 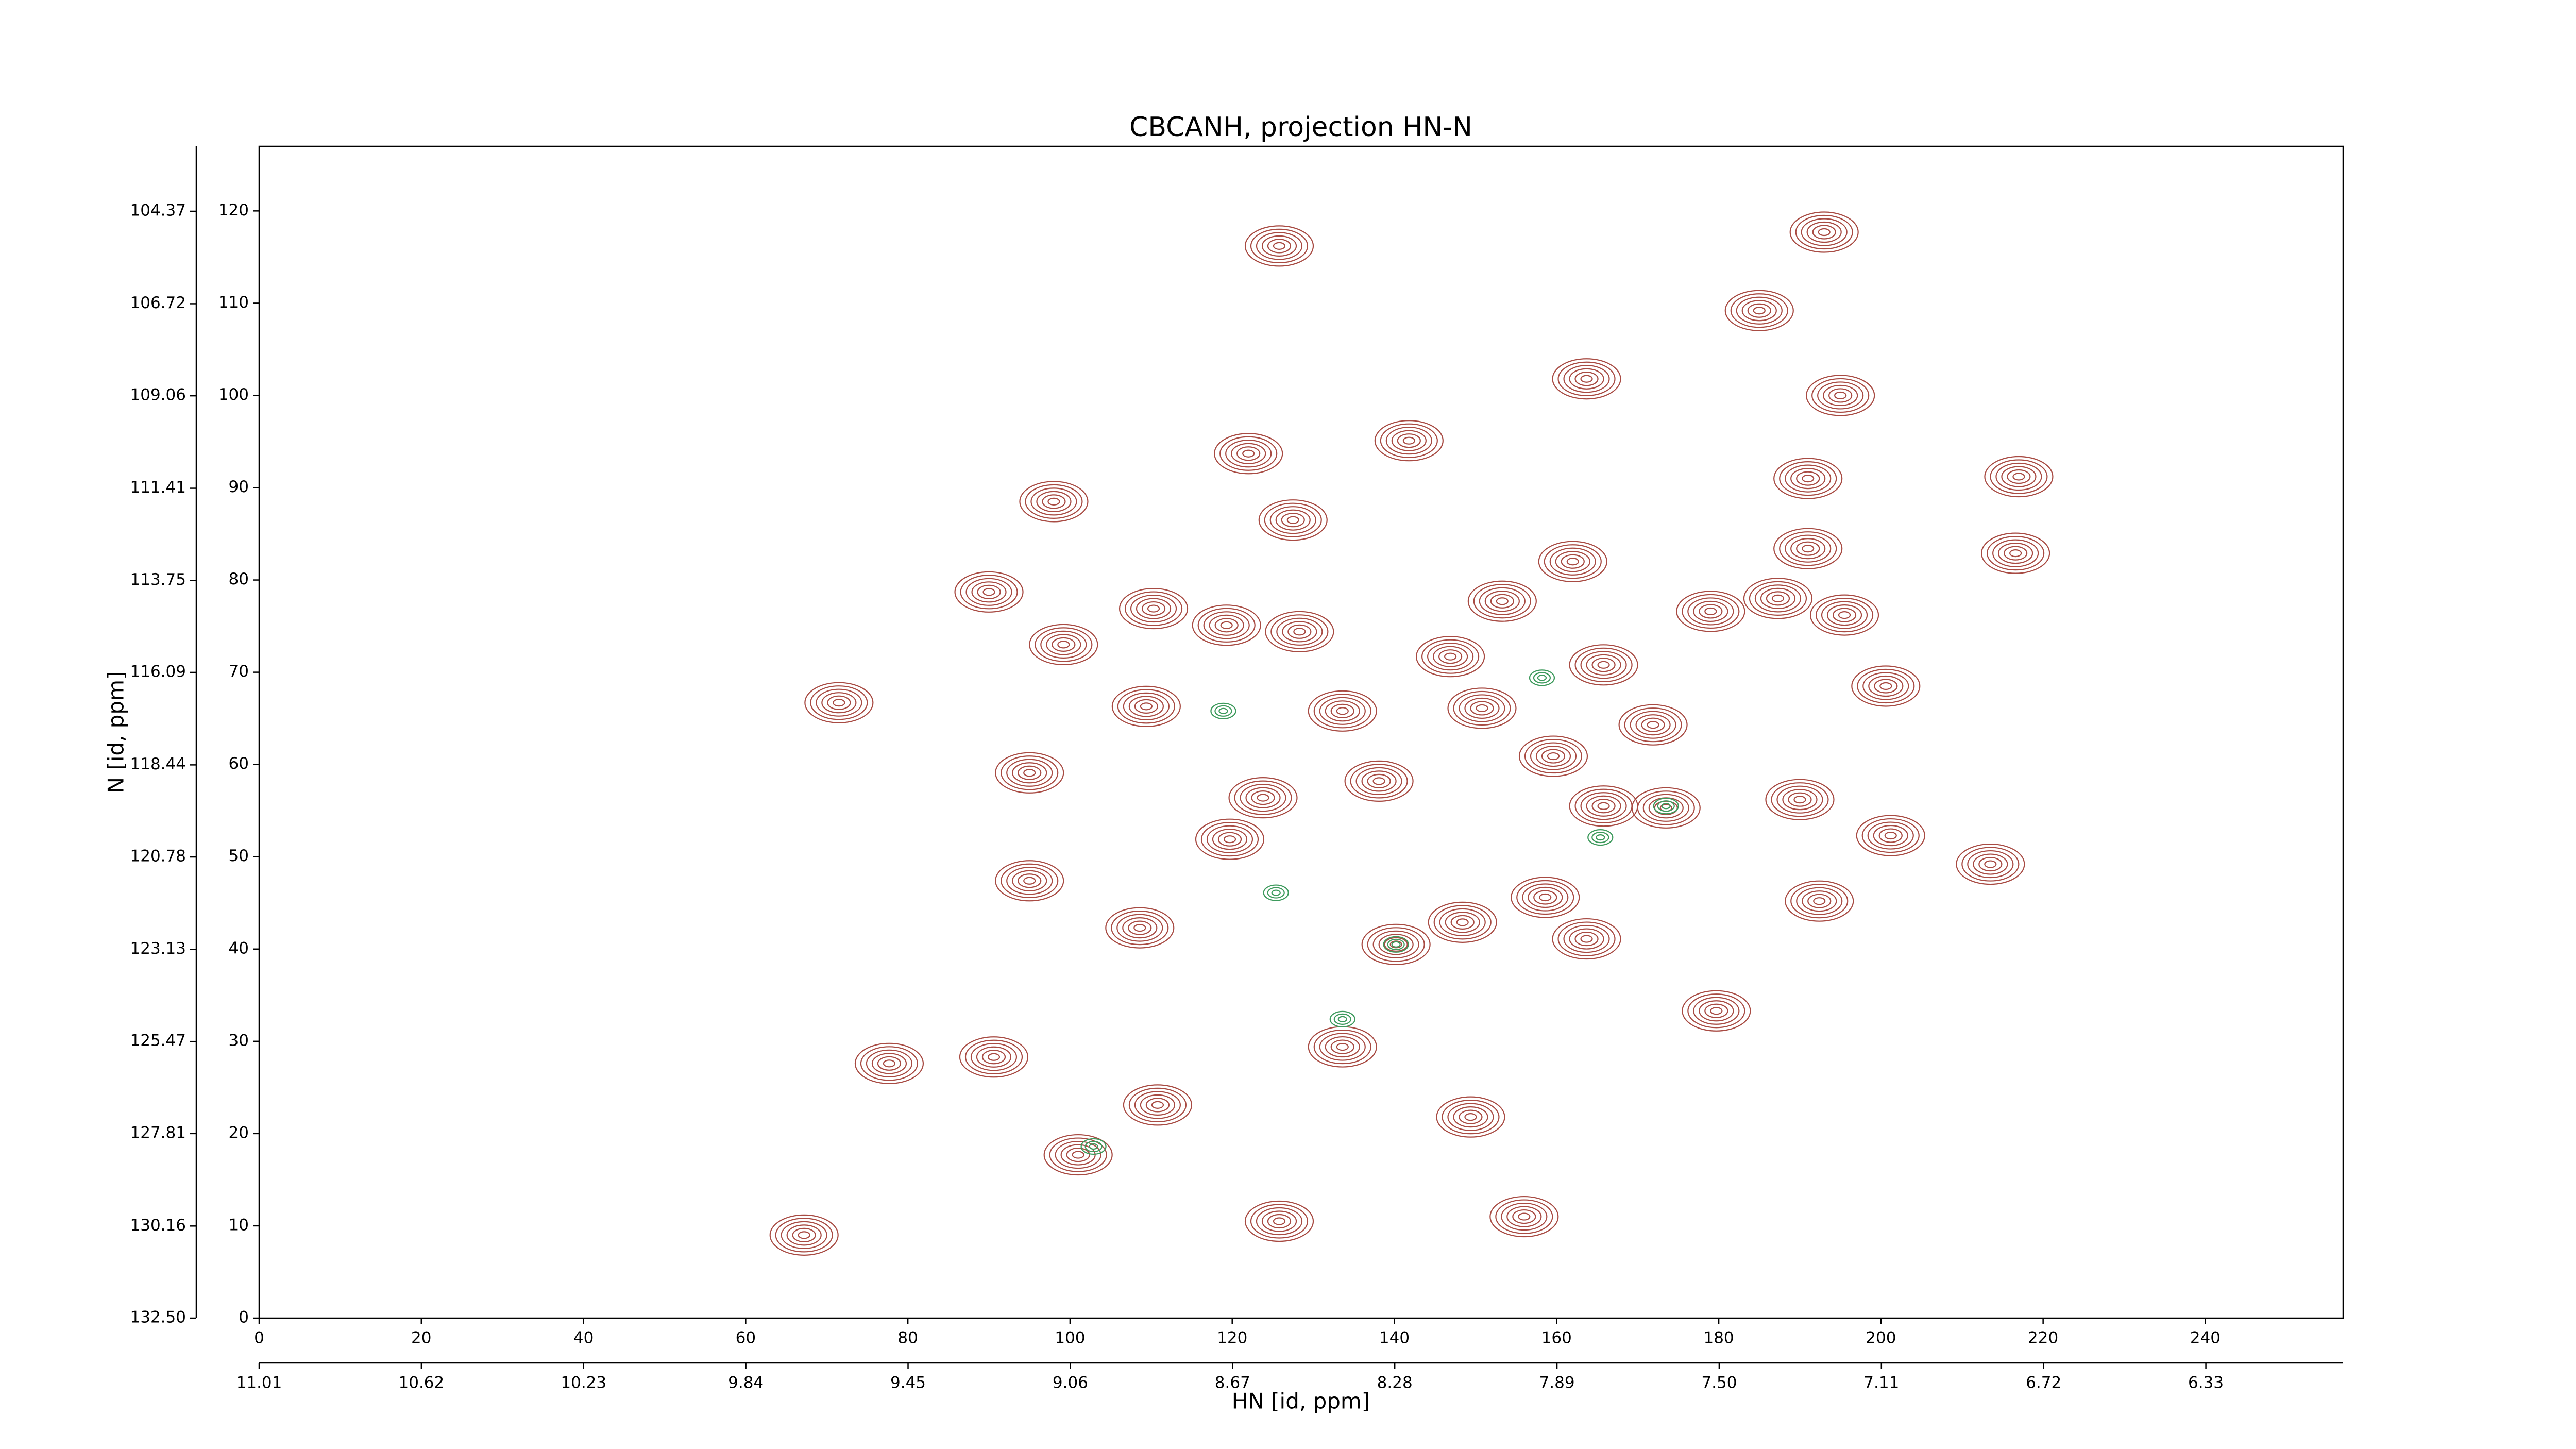 What do you see at coordinates (239, 763) in the screenshot?
I see `y-tick-label: 60` at bounding box center [239, 763].